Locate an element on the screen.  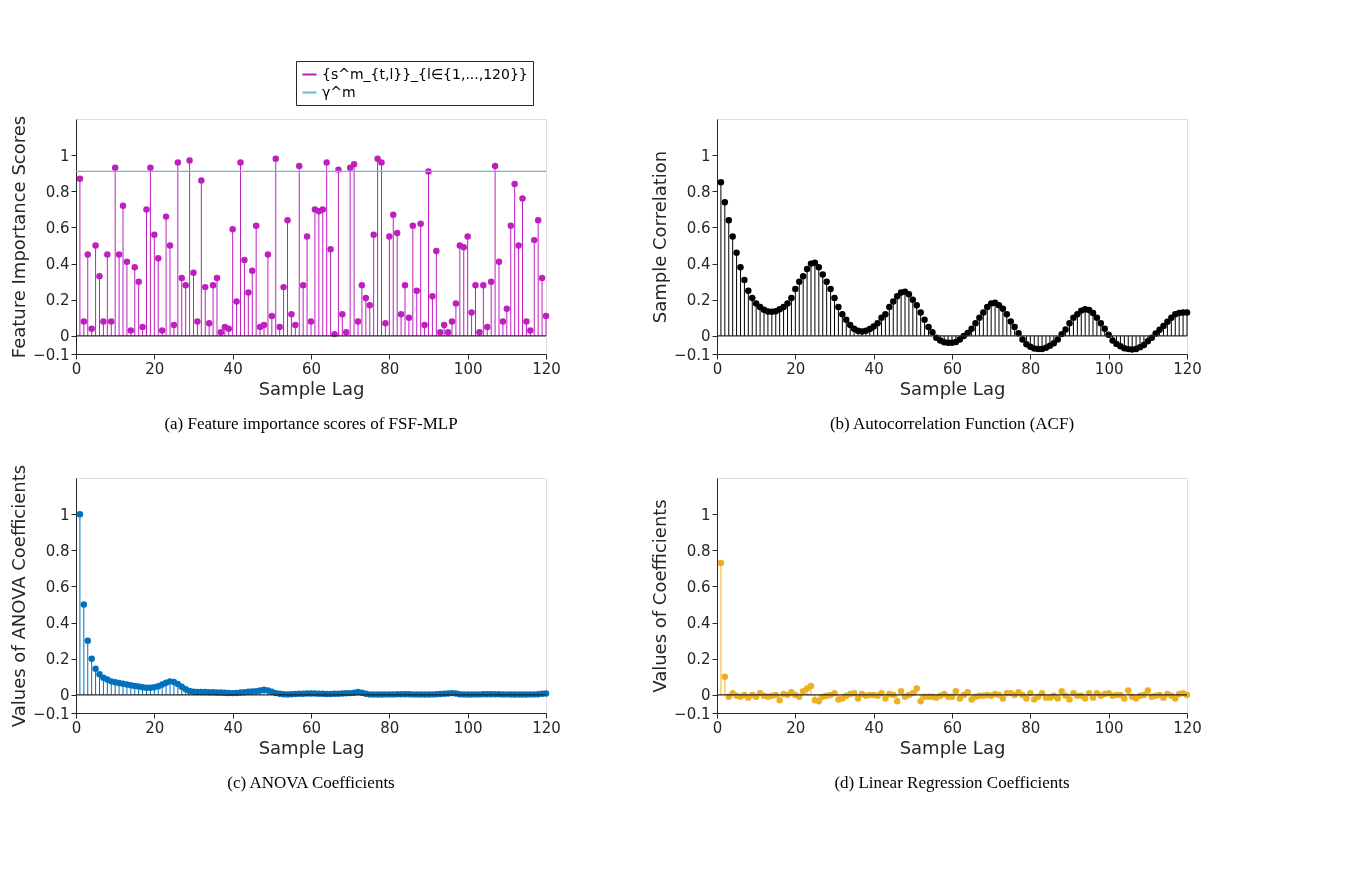
text: (a) Feature importance scores of FSF-MLP is located at coordinates (311, 423).